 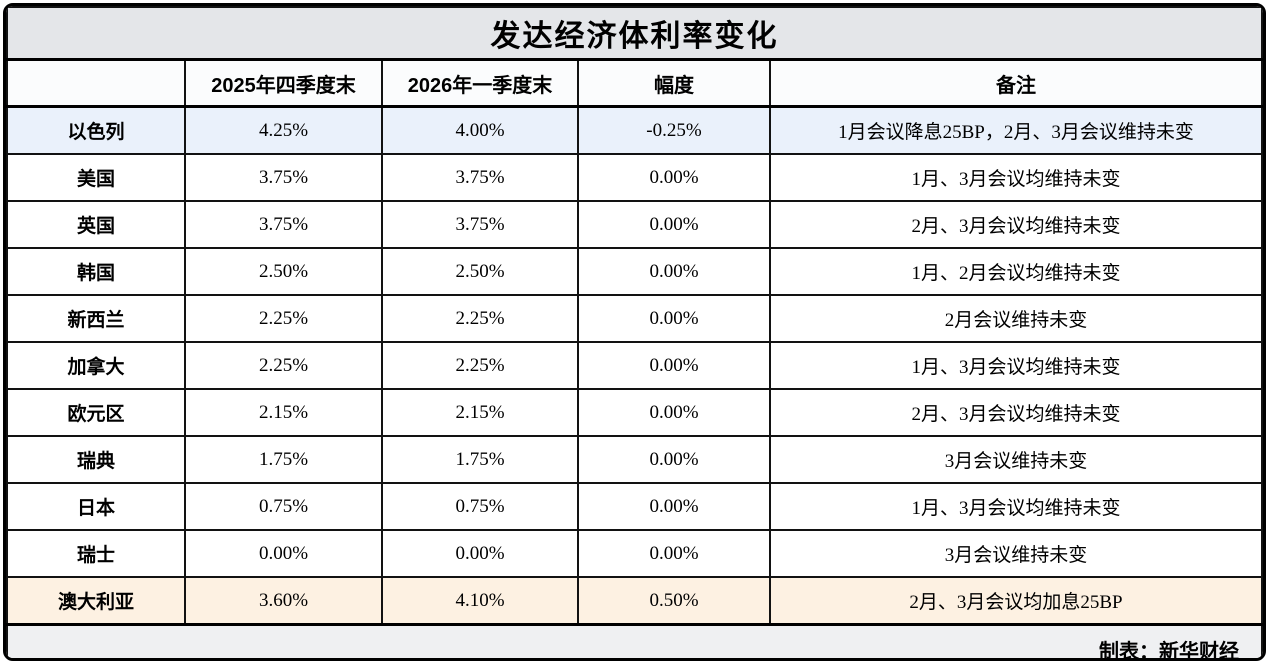 What do you see at coordinates (96, 506) in the screenshot?
I see `cell-country: 日本` at bounding box center [96, 506].